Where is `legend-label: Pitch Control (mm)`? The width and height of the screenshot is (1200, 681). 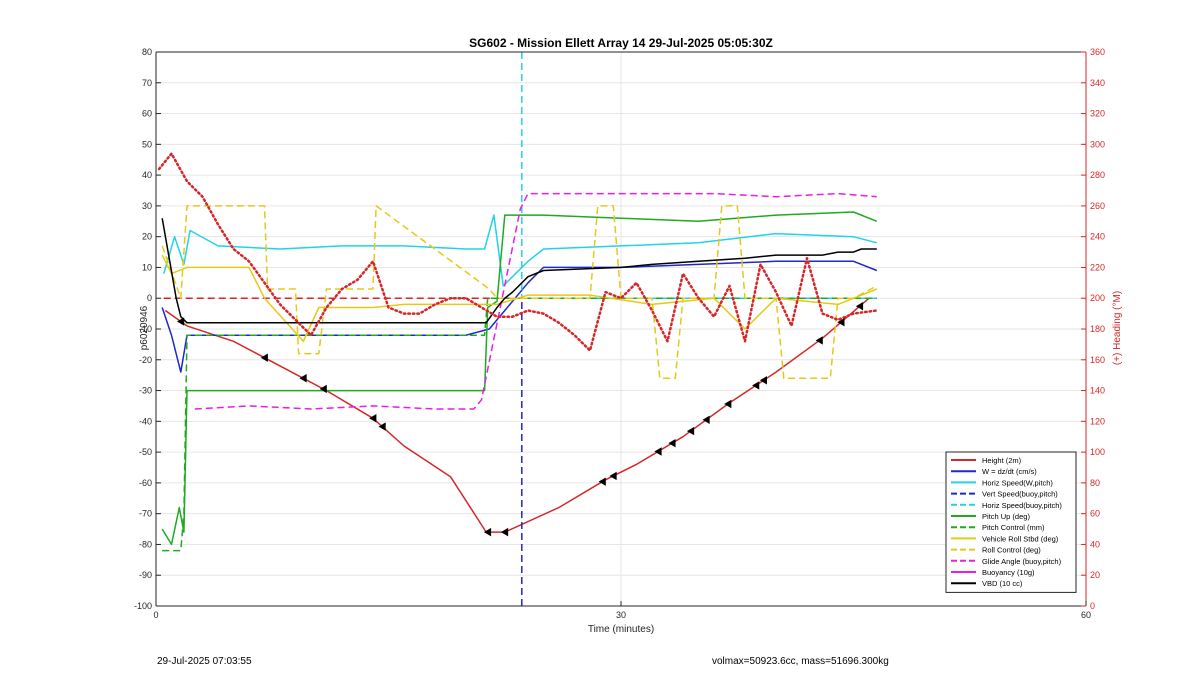 legend-label: Pitch Control (mm) is located at coordinates (1013, 527).